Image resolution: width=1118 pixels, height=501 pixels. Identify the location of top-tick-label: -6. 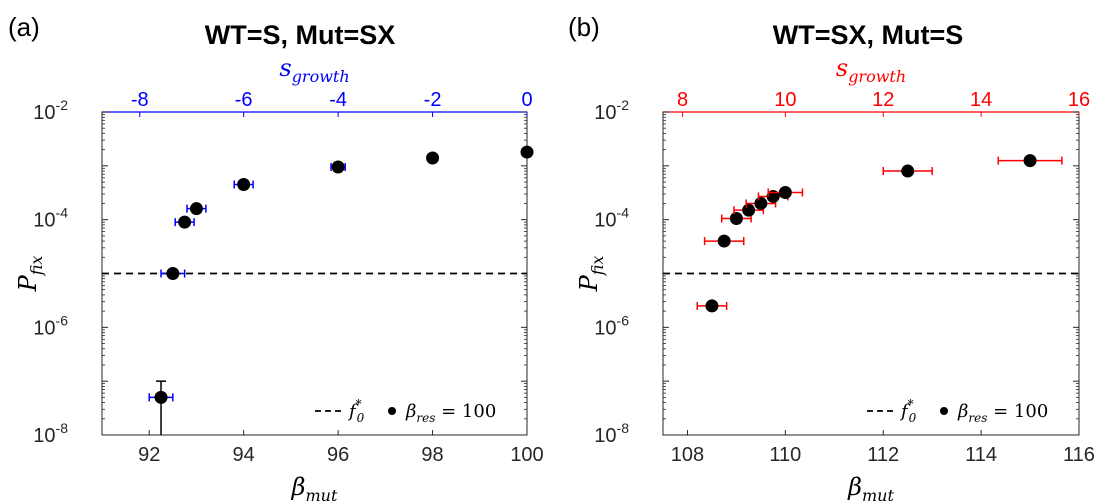
(244, 100).